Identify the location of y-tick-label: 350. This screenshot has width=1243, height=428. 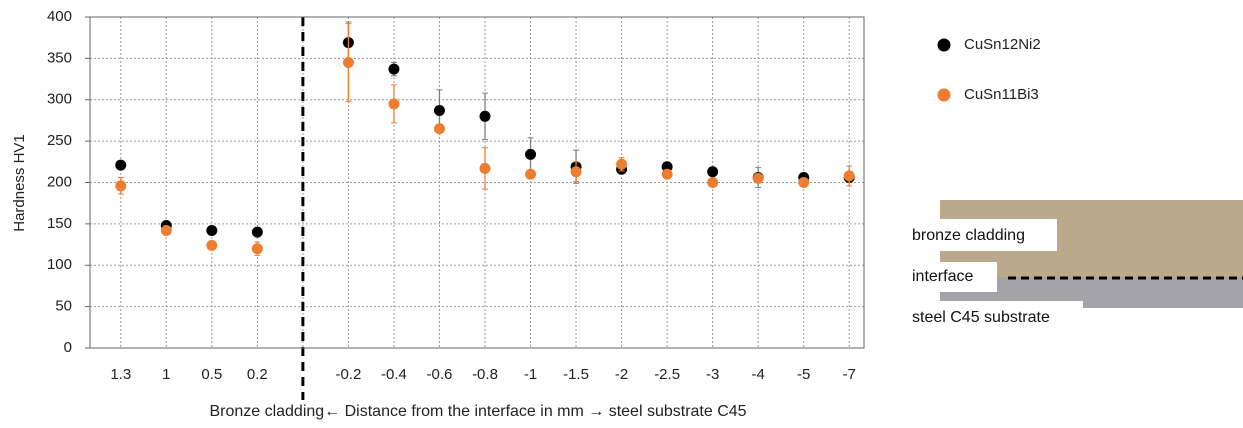
(59, 57).